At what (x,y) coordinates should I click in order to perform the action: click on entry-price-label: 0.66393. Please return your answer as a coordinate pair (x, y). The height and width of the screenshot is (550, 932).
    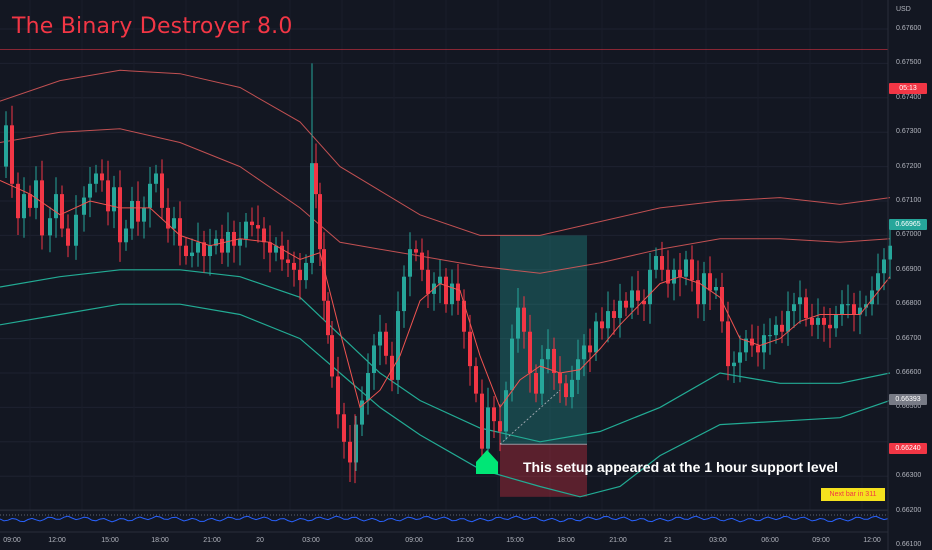
    Looking at the image, I should click on (908, 399).